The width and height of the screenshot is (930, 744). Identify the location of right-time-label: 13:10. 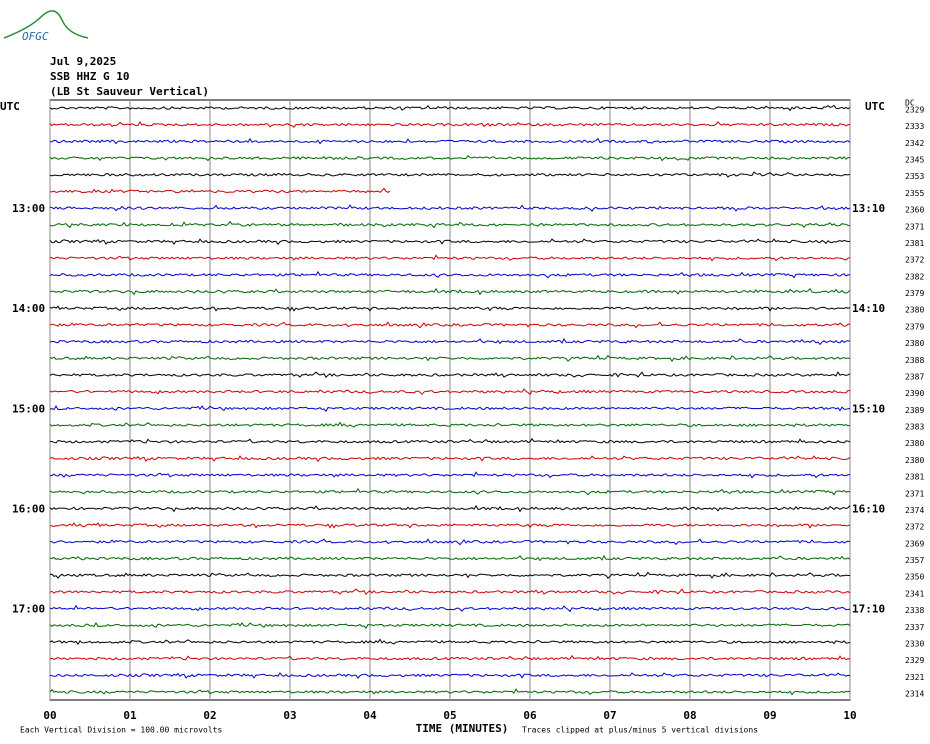
(868, 208).